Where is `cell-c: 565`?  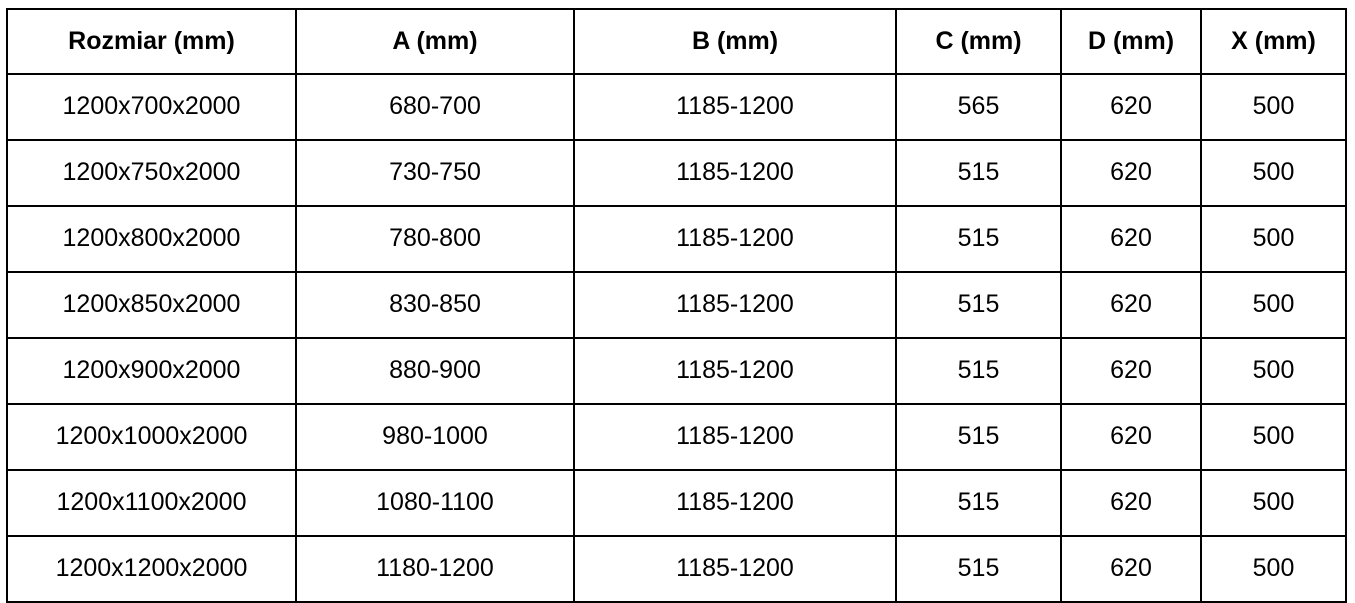
cell-c: 565 is located at coordinates (978, 107).